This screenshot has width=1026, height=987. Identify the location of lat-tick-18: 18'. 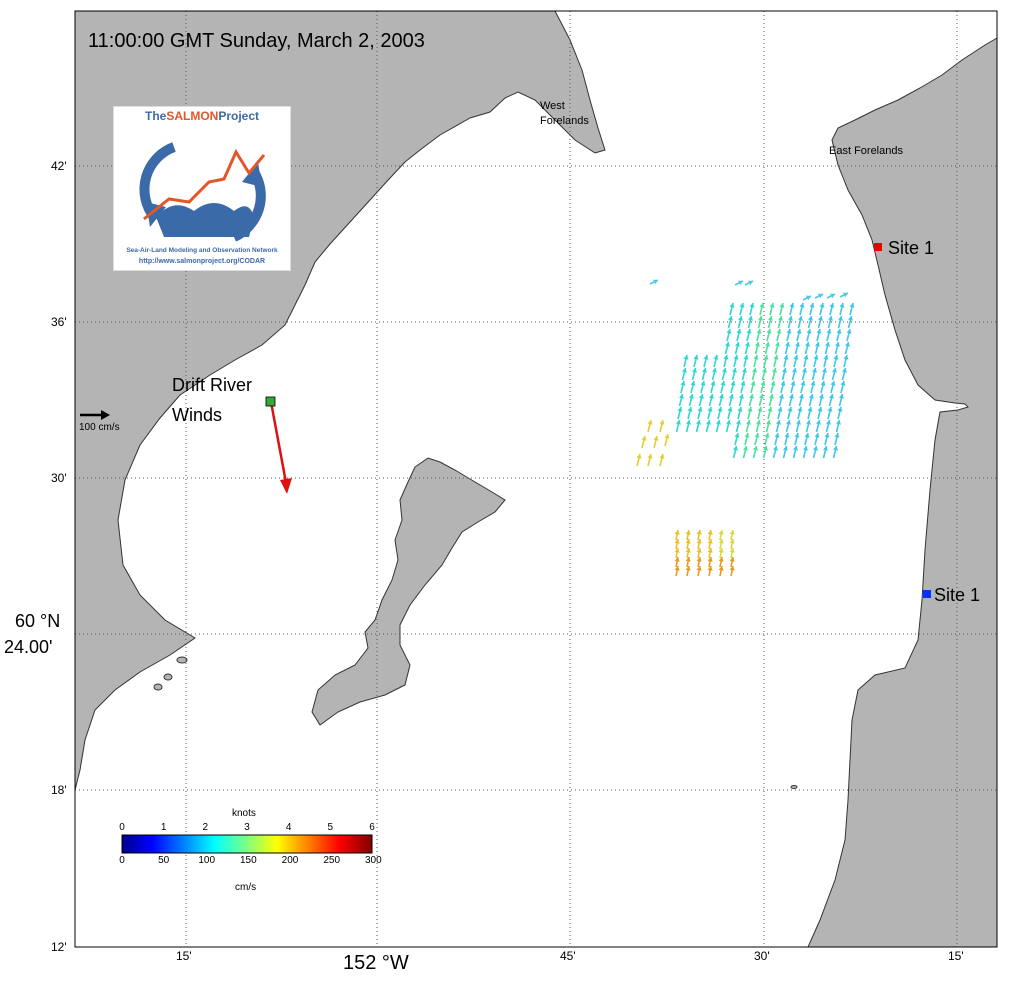
(59, 790).